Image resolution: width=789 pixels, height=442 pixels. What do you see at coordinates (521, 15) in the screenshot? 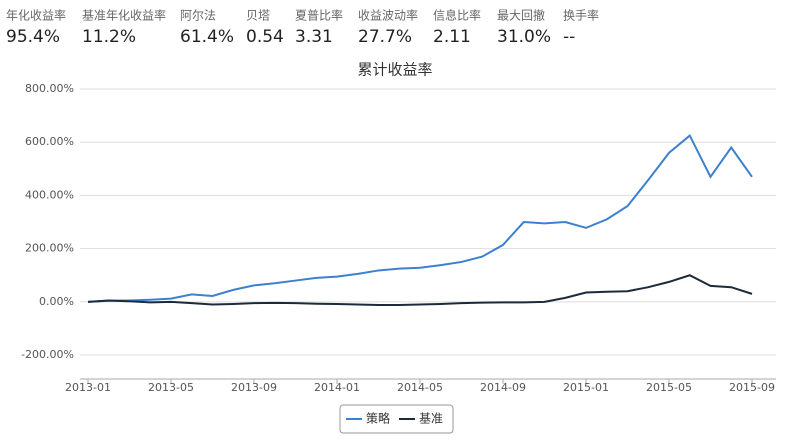
I see `metric-label: 最大回撤` at bounding box center [521, 15].